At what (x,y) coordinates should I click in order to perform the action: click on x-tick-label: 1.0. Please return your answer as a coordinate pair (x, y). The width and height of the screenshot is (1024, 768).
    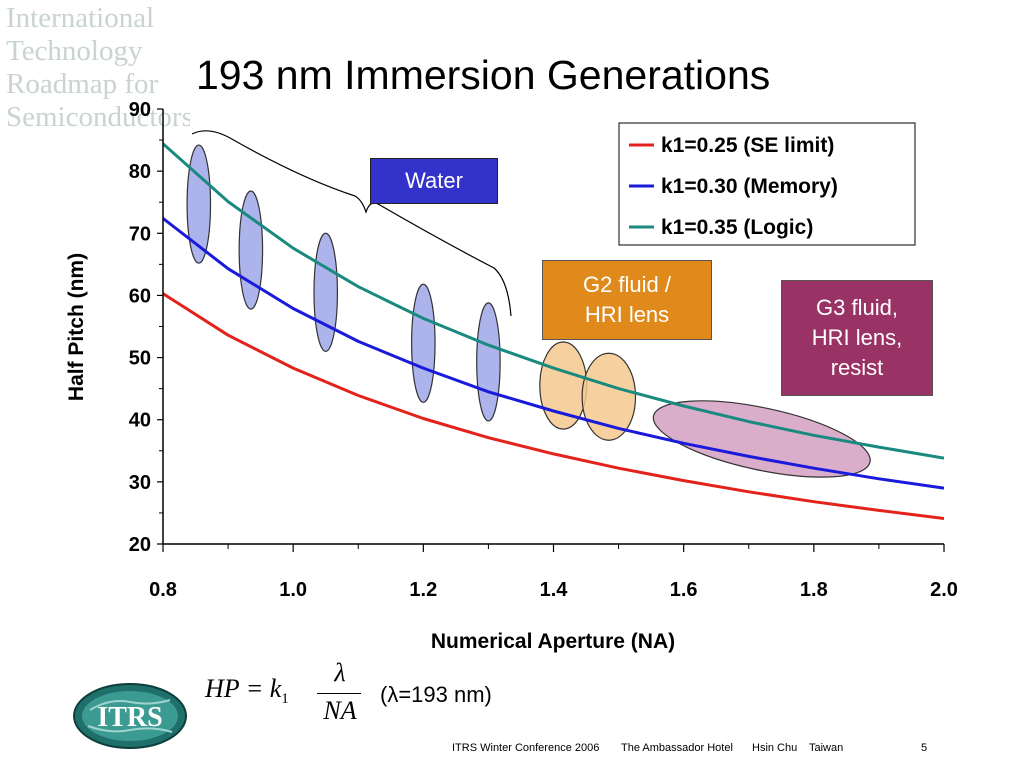
    Looking at the image, I should click on (293, 590).